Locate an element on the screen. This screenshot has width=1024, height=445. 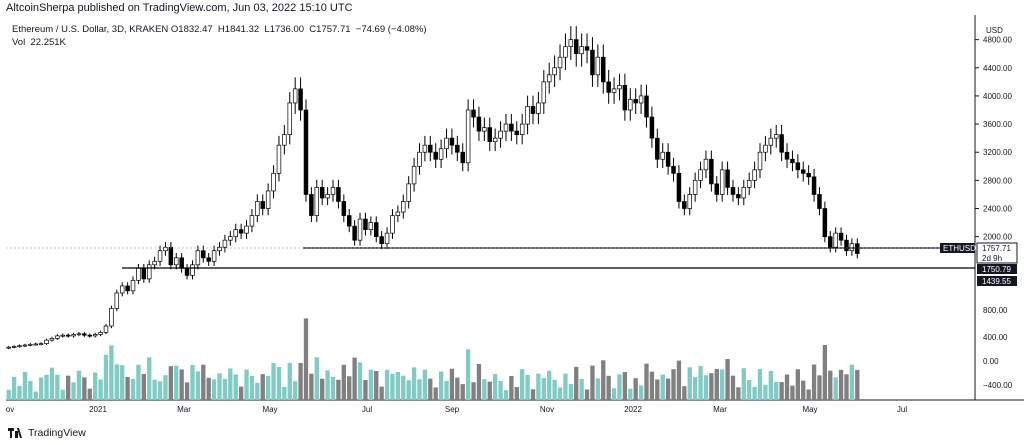
symbol-description: Ethereum / U.S. Dollar, 3D, KRAKEN is located at coordinates (90, 29).